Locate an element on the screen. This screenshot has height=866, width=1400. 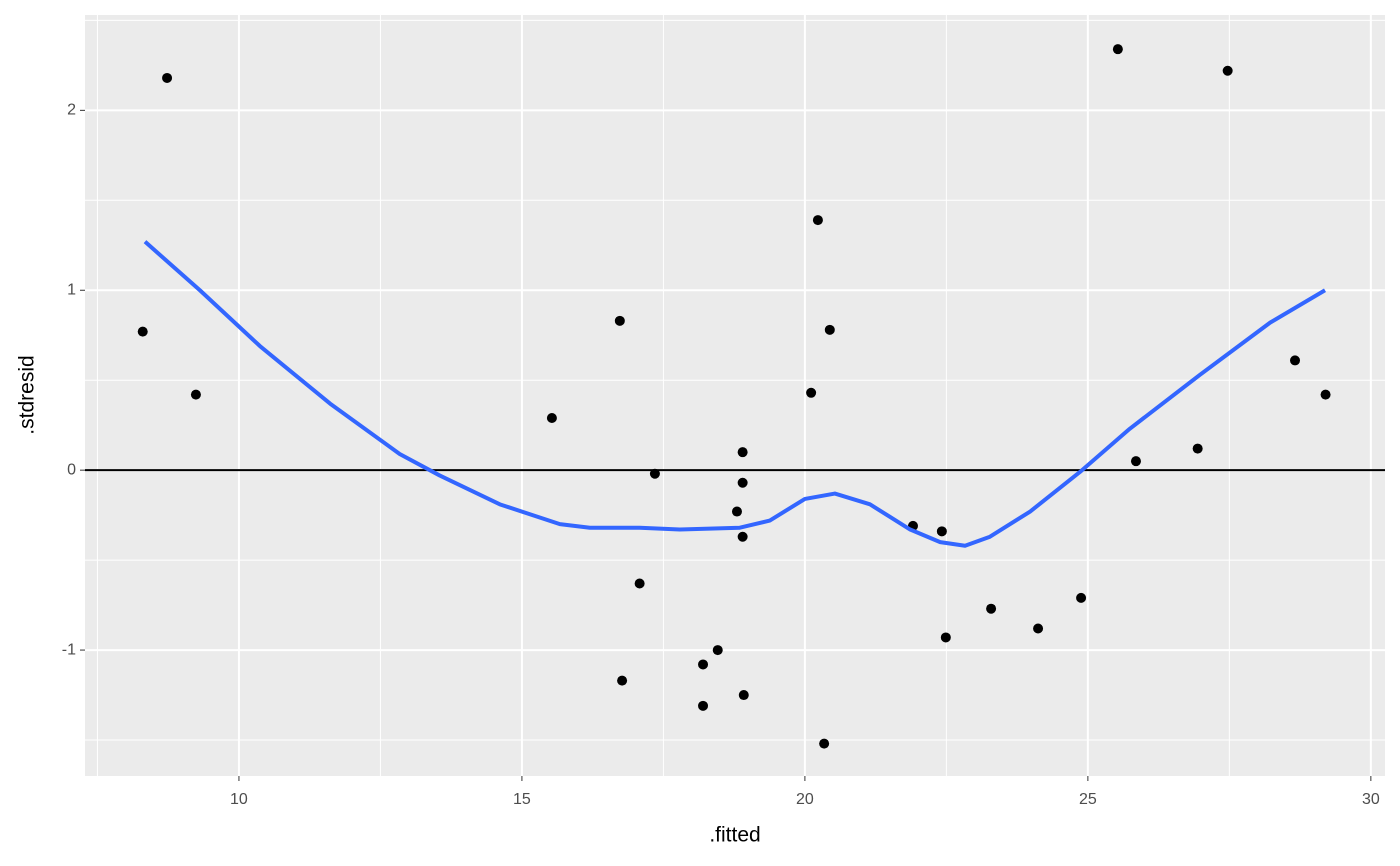
y-axis-title: .stdresid is located at coordinates (27, 394).